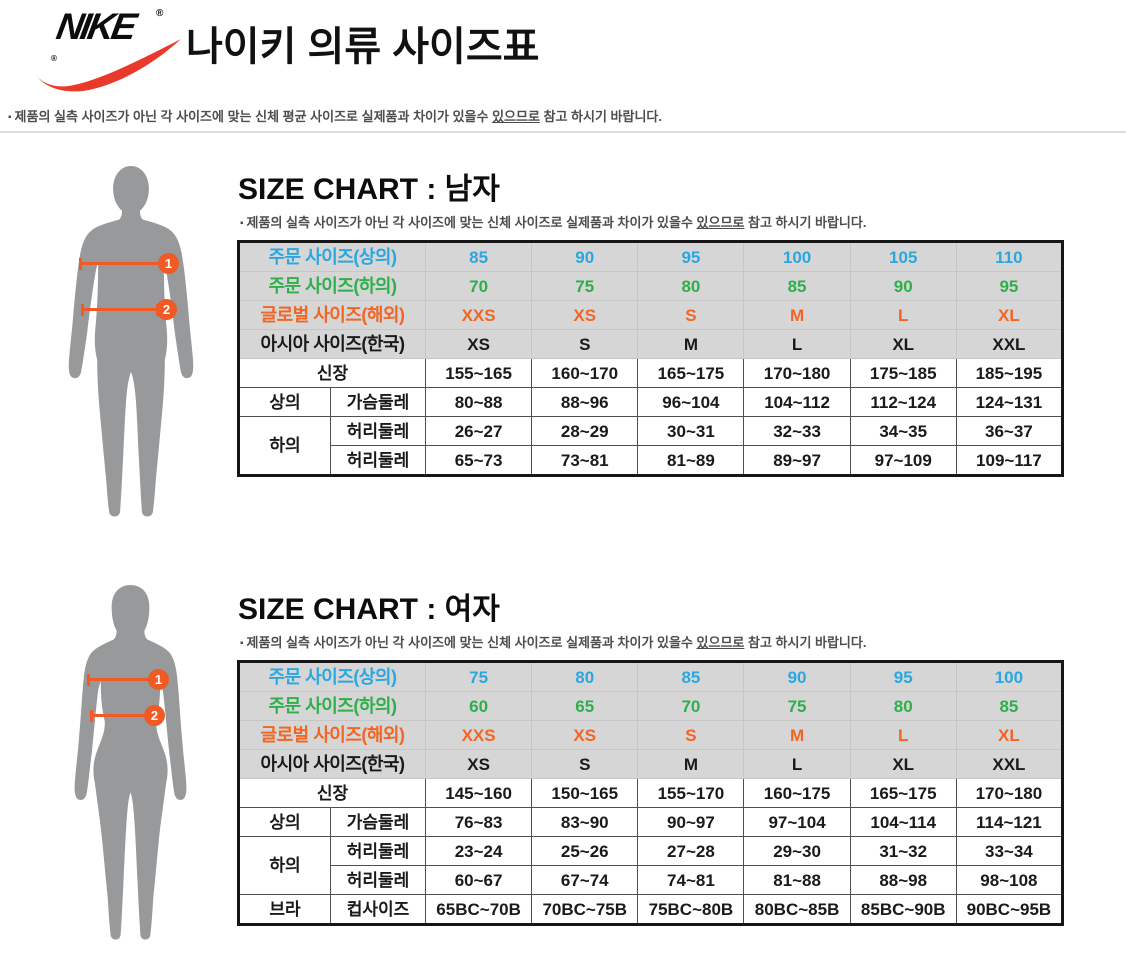 This screenshot has height=960, width=1126. What do you see at coordinates (691, 706) in the screenshot?
I see `size-value-cell: 70` at bounding box center [691, 706].